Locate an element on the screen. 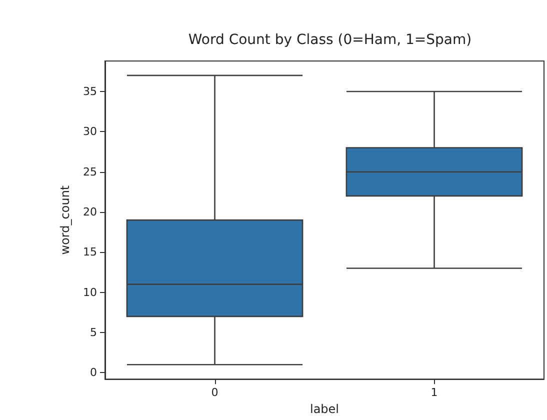 Image resolution: width=547 pixels, height=420 pixels. y-tick-label: 20 is located at coordinates (90, 212).